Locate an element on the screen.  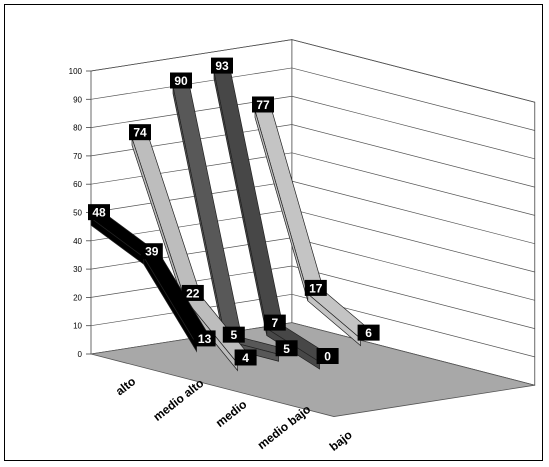
data-label-text: 4 is located at coordinates (245, 358).